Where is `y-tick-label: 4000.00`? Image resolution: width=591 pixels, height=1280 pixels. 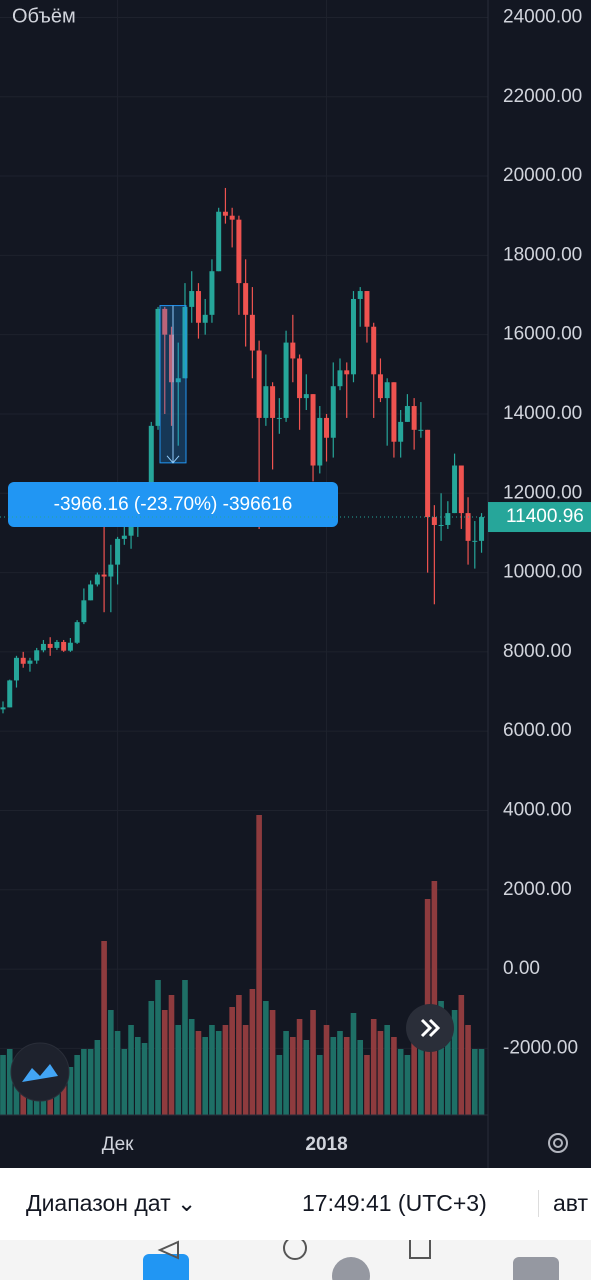 y-tick-label: 4000.00 is located at coordinates (537, 809).